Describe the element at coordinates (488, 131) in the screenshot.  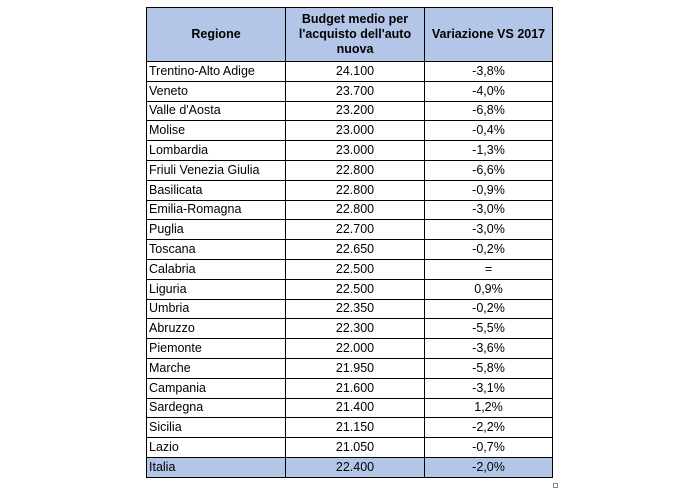
I see `change-cell: -0,4%` at that location.